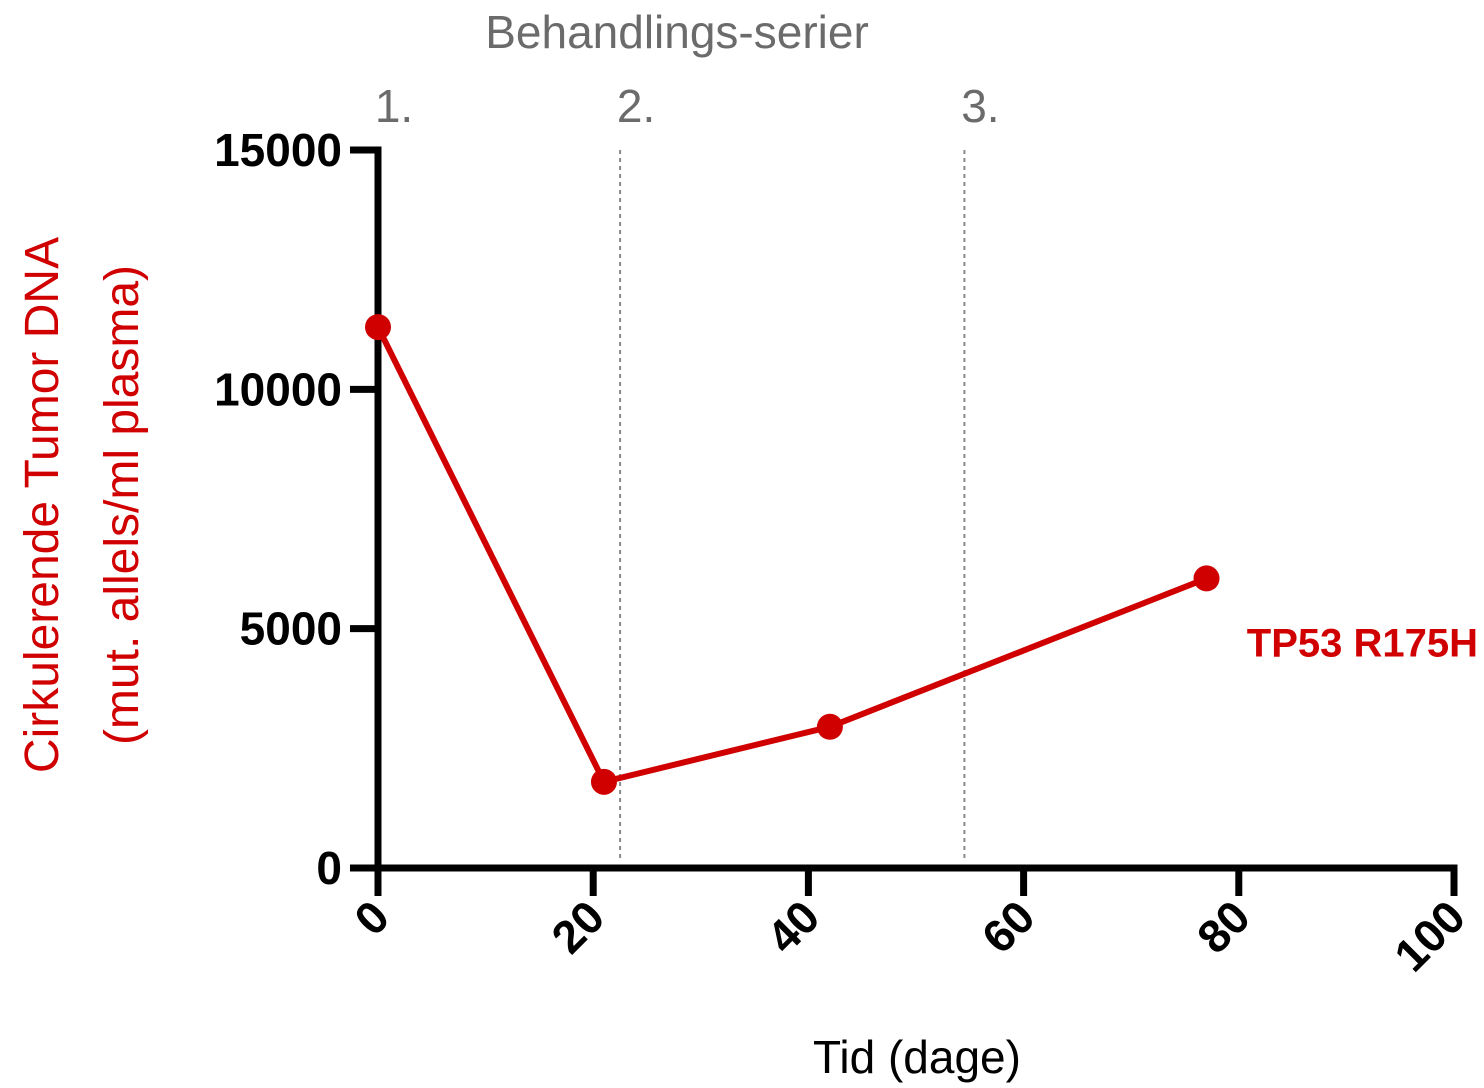 The image size is (1484, 1088). Describe the element at coordinates (1008, 926) in the screenshot. I see `x-tick-label: 60` at that location.